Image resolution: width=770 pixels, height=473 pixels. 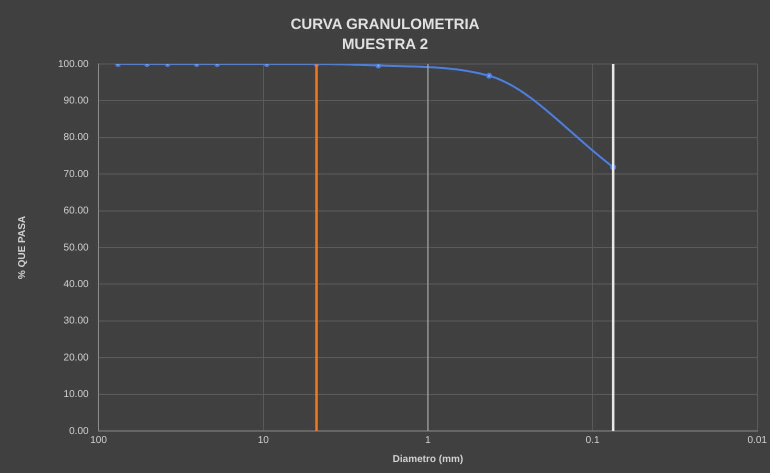 I want to click on x-tick-label: 10, so click(x=264, y=440).